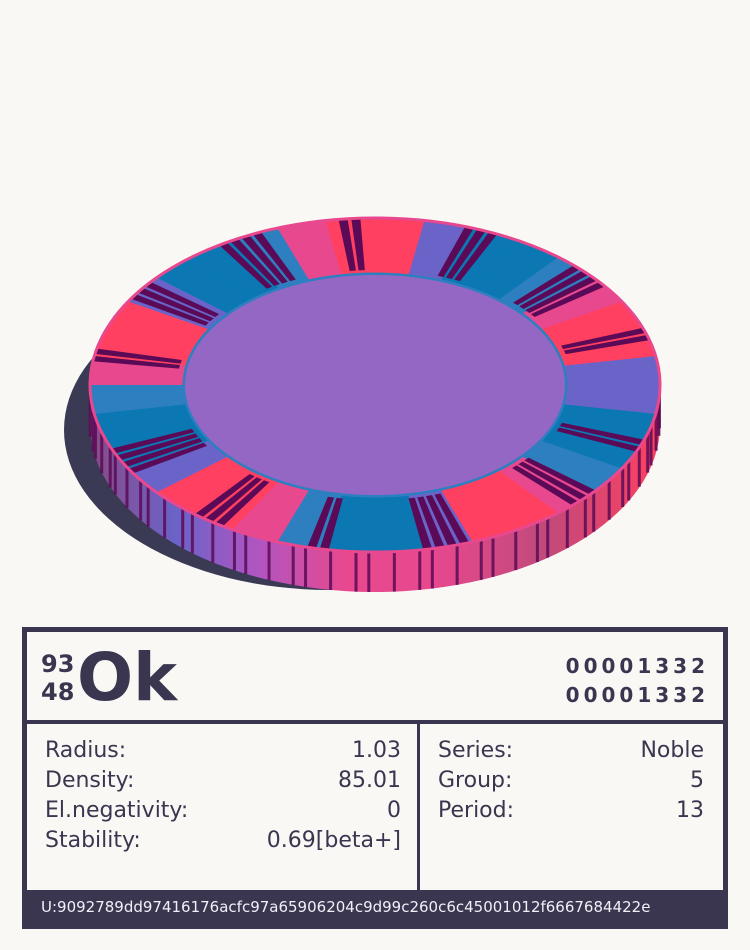 This screenshot has width=750, height=950. I want to click on property-period: Period: 13, so click(571, 811).